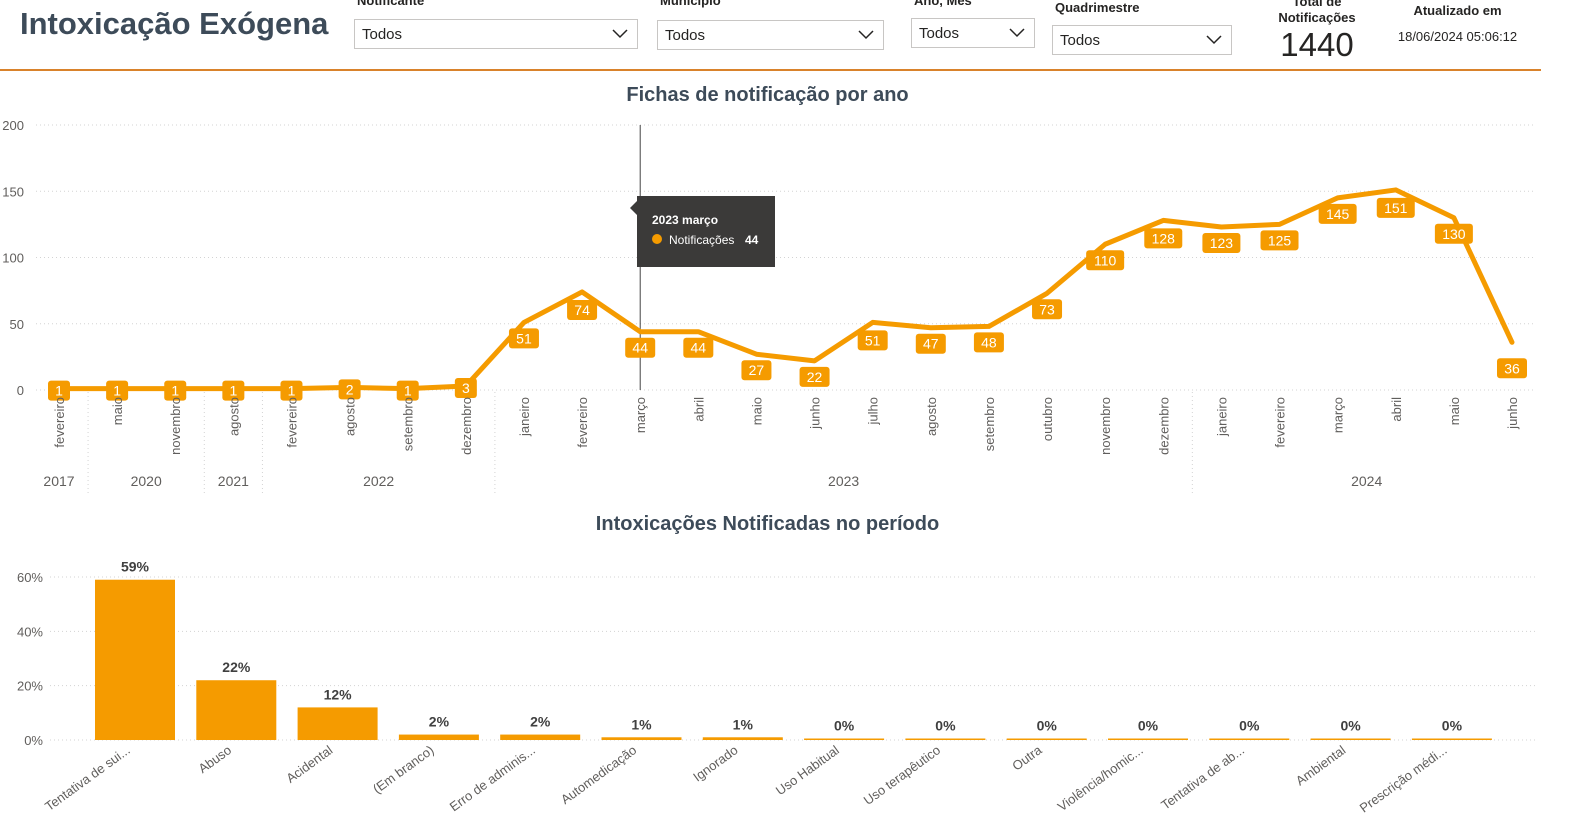 This screenshot has height=833, width=1595. What do you see at coordinates (1163, 238) in the screenshot?
I see `data-label: 128` at bounding box center [1163, 238].